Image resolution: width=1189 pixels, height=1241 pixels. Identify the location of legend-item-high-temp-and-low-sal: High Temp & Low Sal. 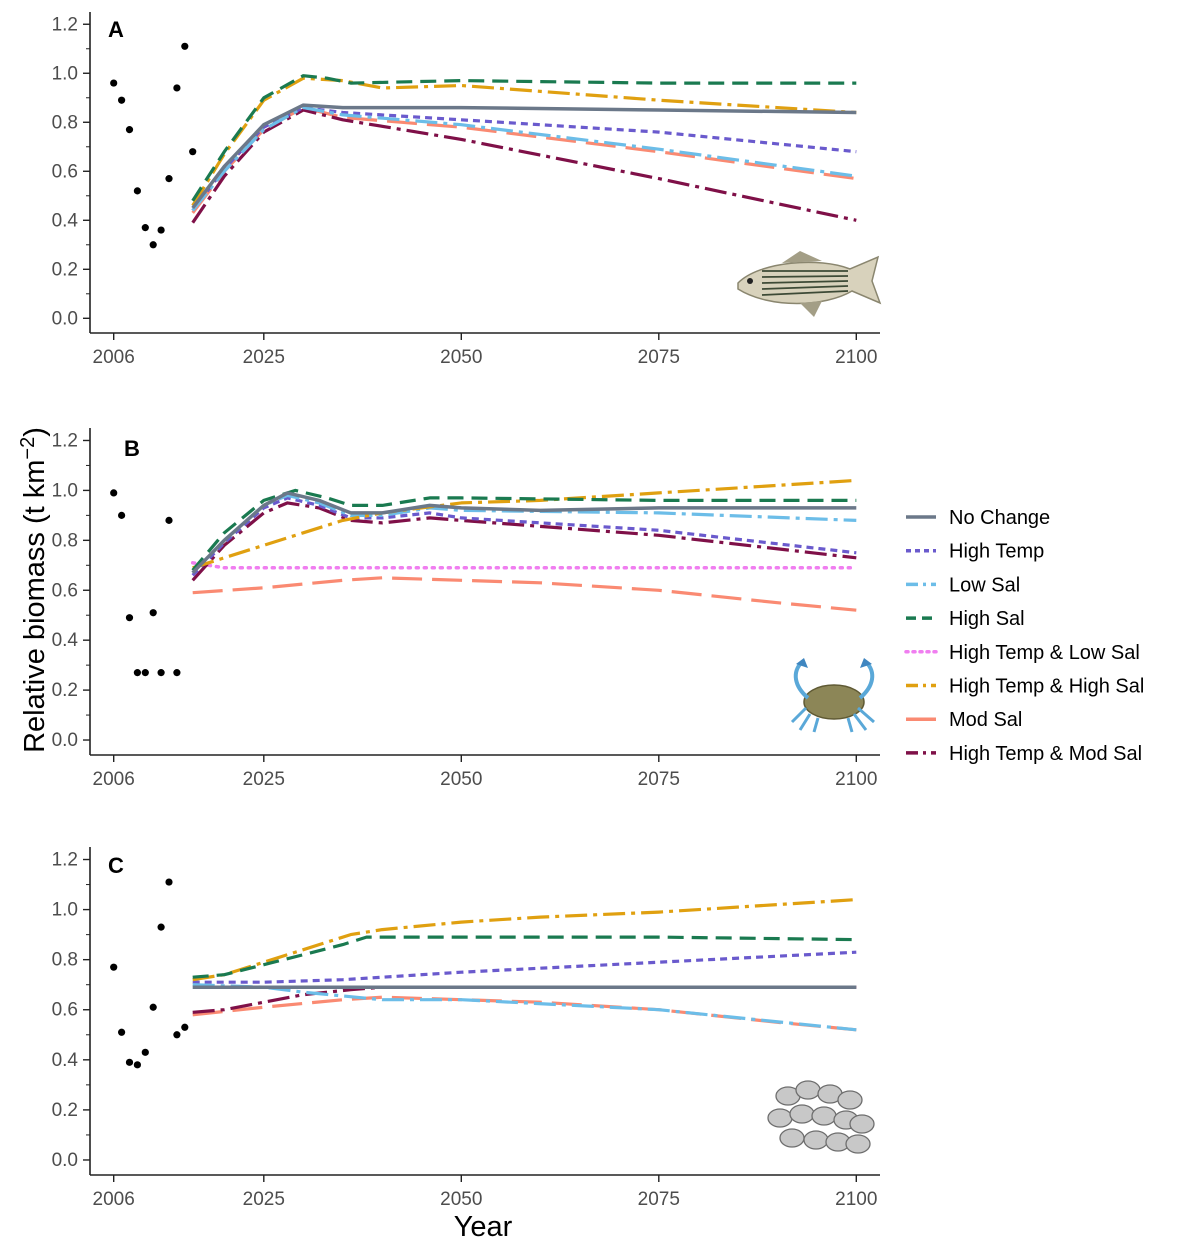
(1022, 653).